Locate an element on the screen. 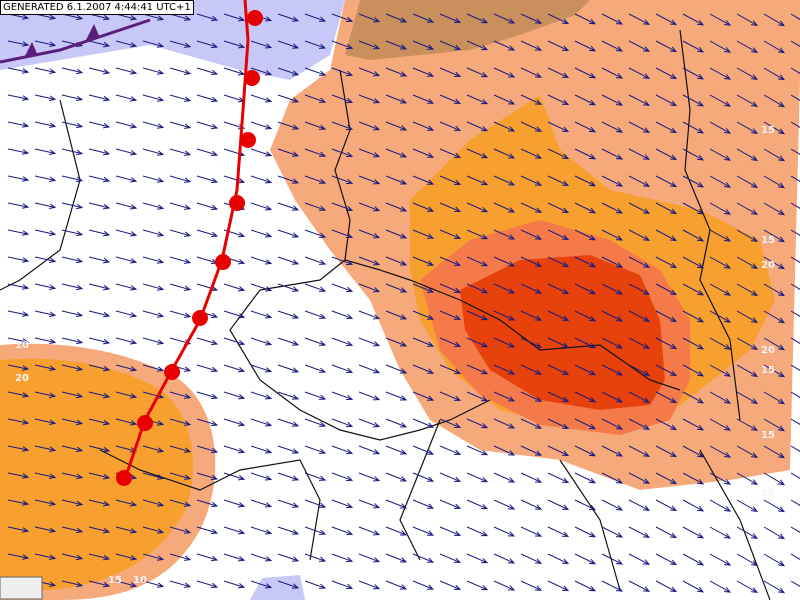 This screenshot has width=800, height=600. warm-front-semicircle is located at coordinates (223, 262).